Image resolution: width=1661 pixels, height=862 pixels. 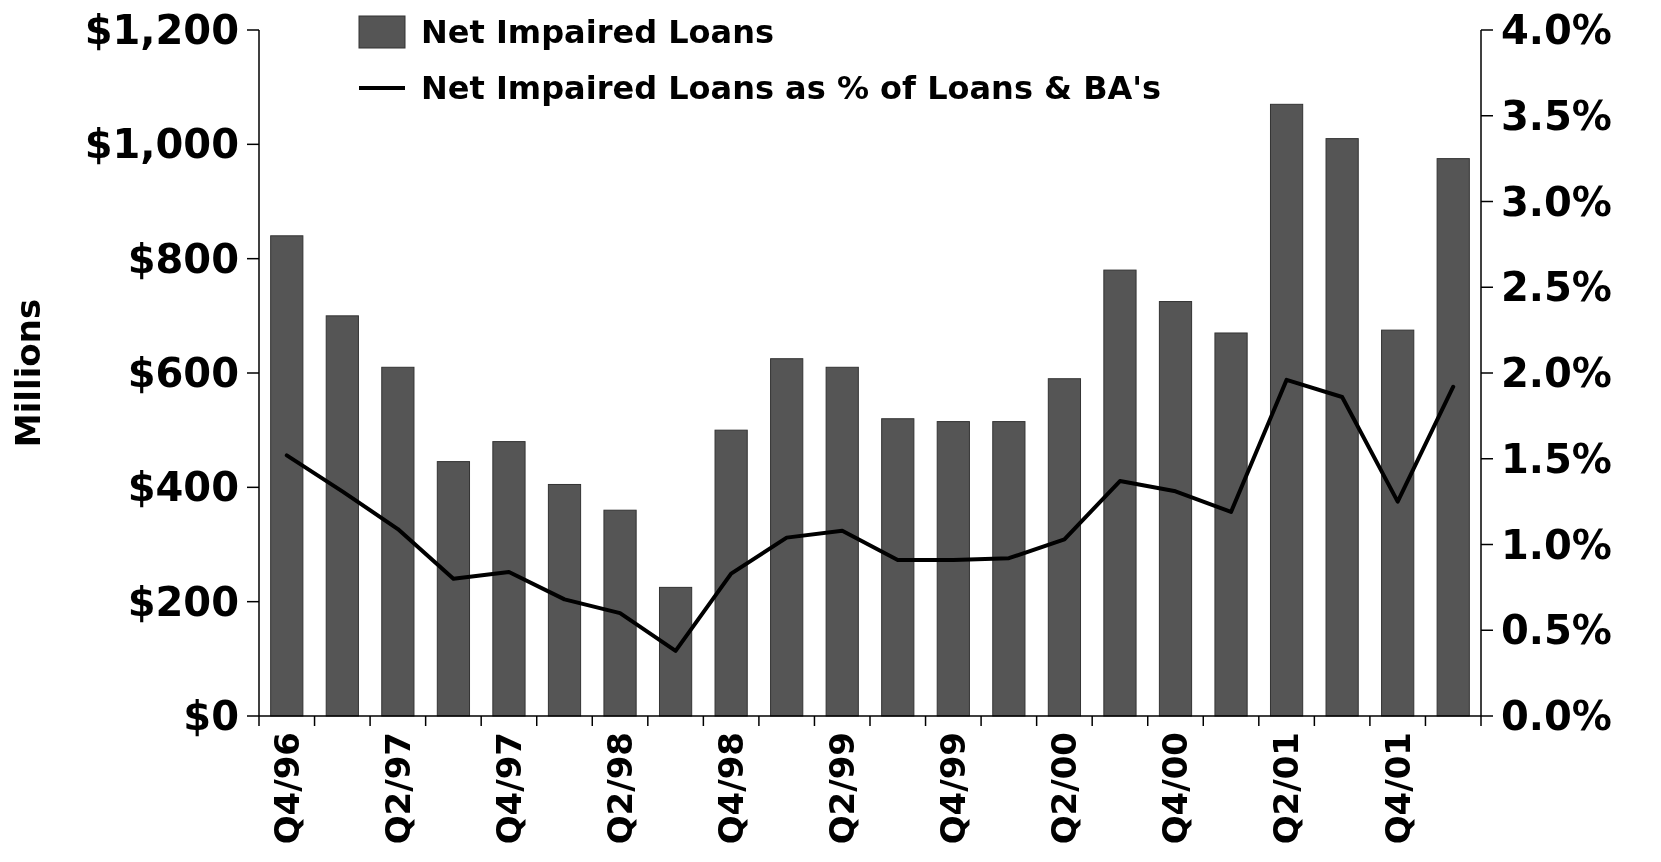 What do you see at coordinates (1175, 788) in the screenshot?
I see `x-tick-label: Q4/00` at bounding box center [1175, 788].